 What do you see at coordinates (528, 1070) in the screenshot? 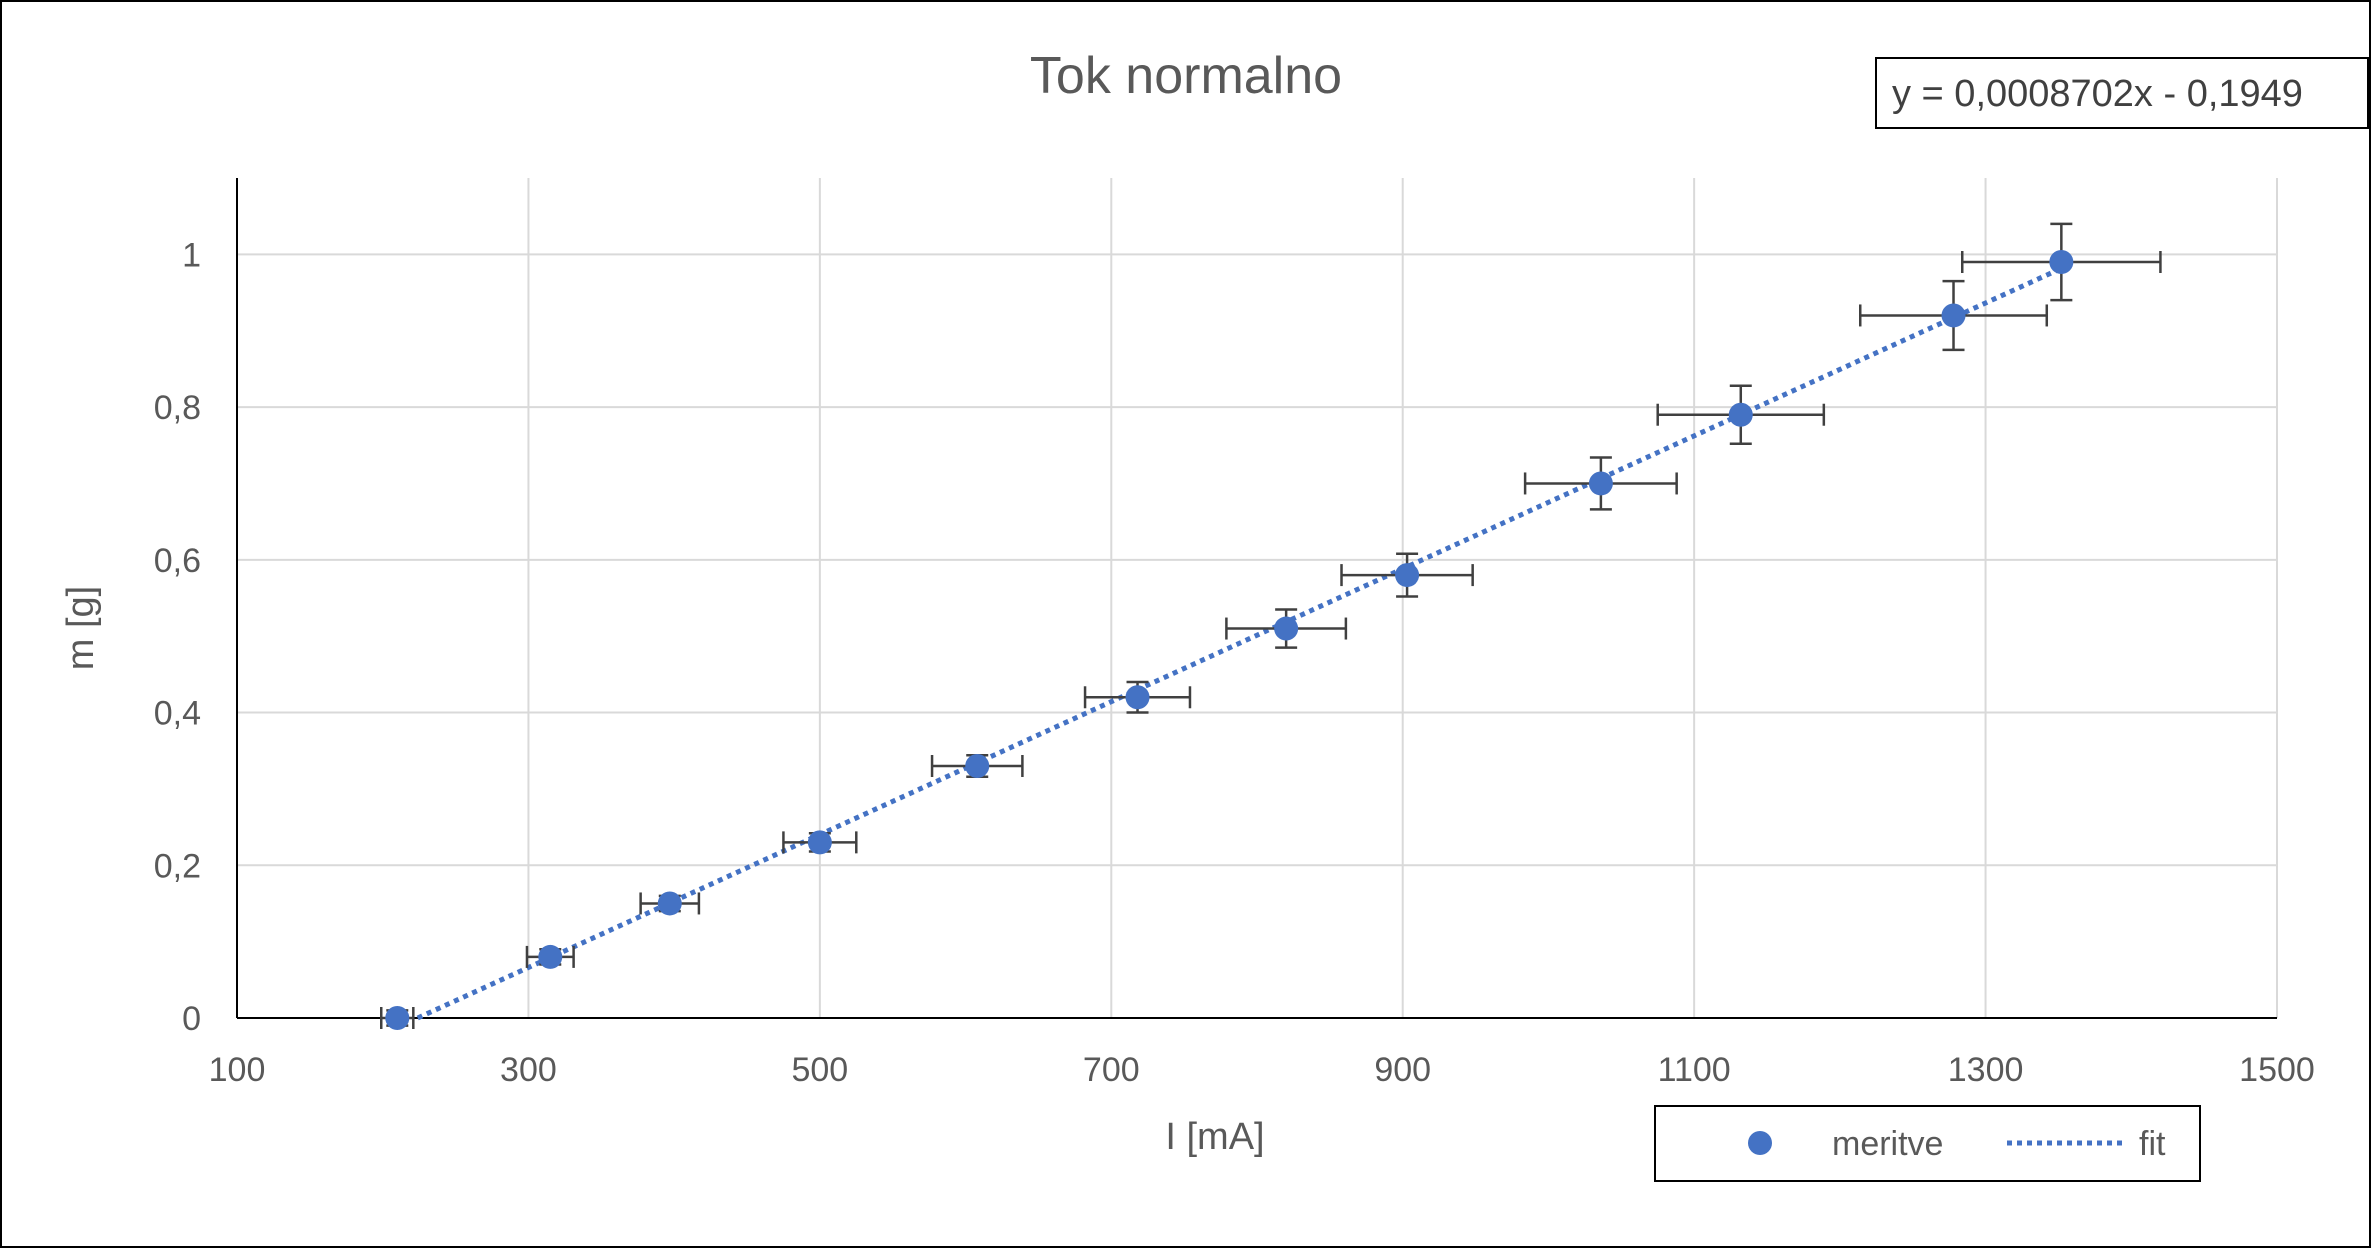
I see `x-tick-label-300: 300` at bounding box center [528, 1070].